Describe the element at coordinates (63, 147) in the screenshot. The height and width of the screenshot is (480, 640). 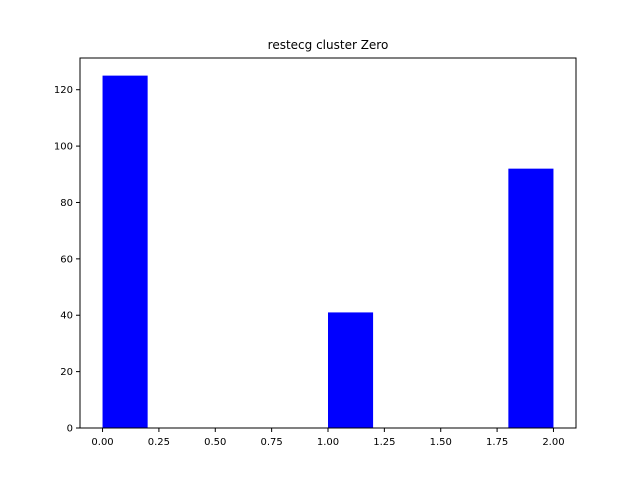
I see `y-tick-label: 100` at that location.